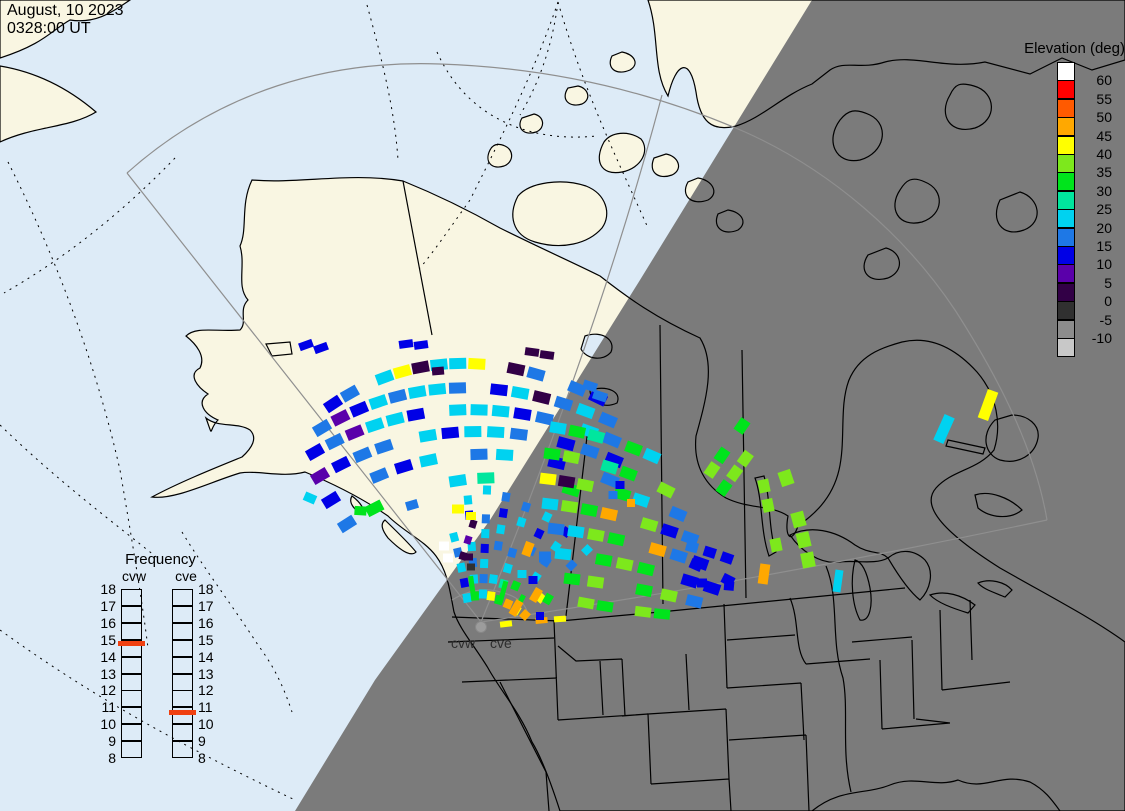 This screenshot has width=1125, height=811. What do you see at coordinates (1074, 48) in the screenshot?
I see `elevation-legend-title: Elevation (deg)` at bounding box center [1074, 48].